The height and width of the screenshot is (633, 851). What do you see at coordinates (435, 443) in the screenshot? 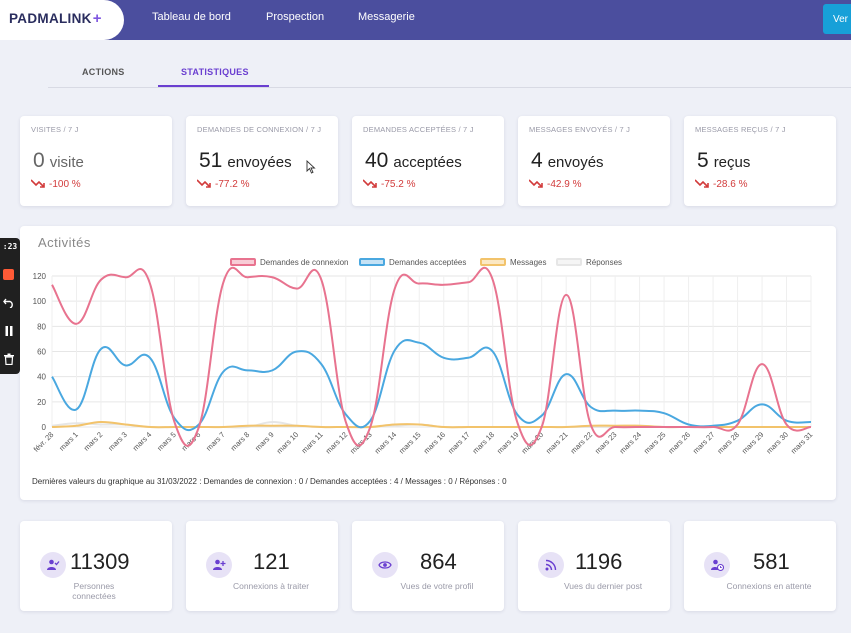
I see `x-tick-label: mars 16` at bounding box center [435, 443].